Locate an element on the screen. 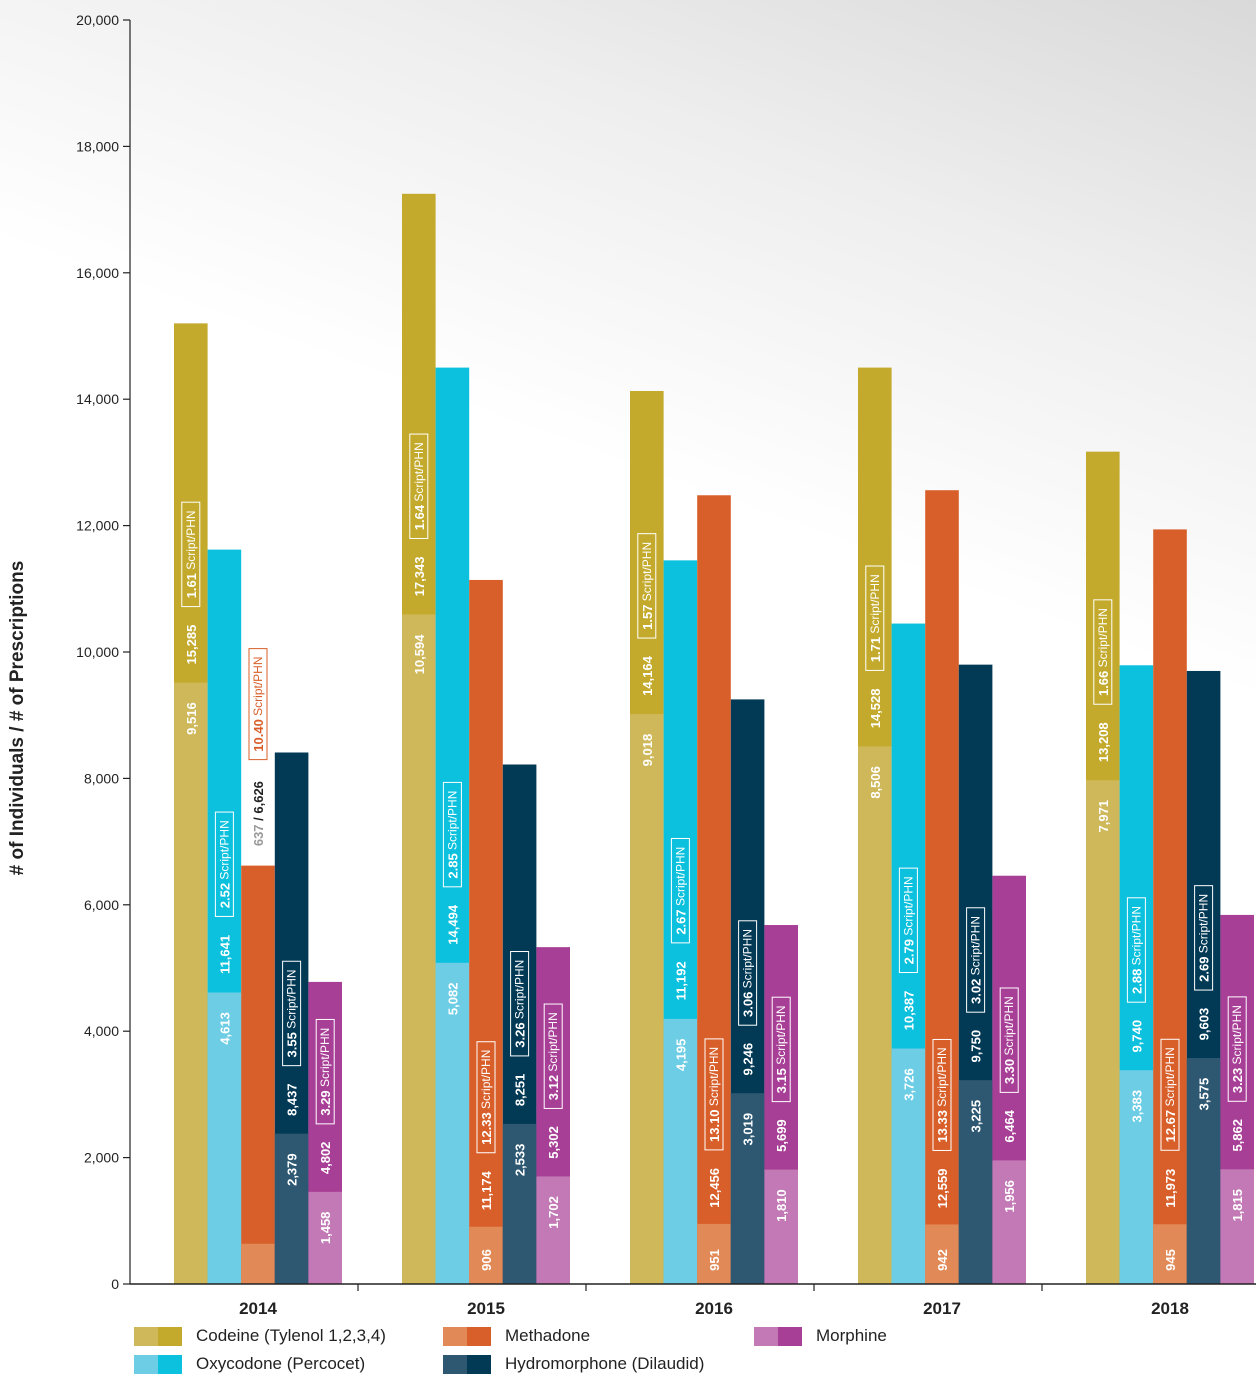 This screenshot has height=1379, width=1256. y-tick-label: 0 is located at coordinates (115, 1284).